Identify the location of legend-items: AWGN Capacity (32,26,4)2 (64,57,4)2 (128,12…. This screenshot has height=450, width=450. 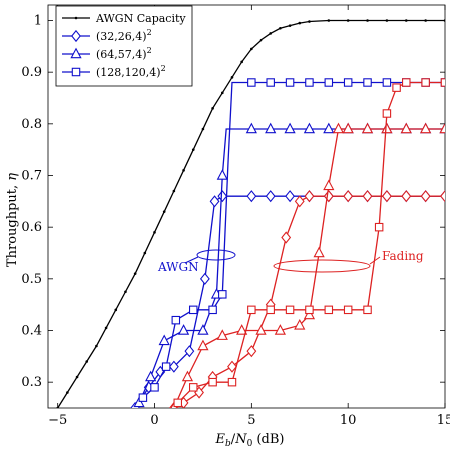
(124, 45).